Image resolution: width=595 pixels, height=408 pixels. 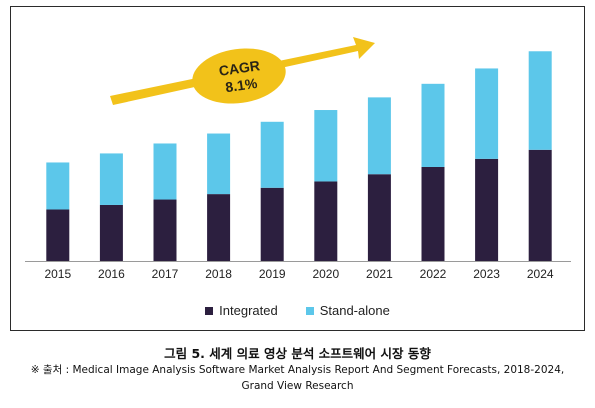 What do you see at coordinates (297, 310) in the screenshot?
I see `legend: Integrated Stand-alone` at bounding box center [297, 310].